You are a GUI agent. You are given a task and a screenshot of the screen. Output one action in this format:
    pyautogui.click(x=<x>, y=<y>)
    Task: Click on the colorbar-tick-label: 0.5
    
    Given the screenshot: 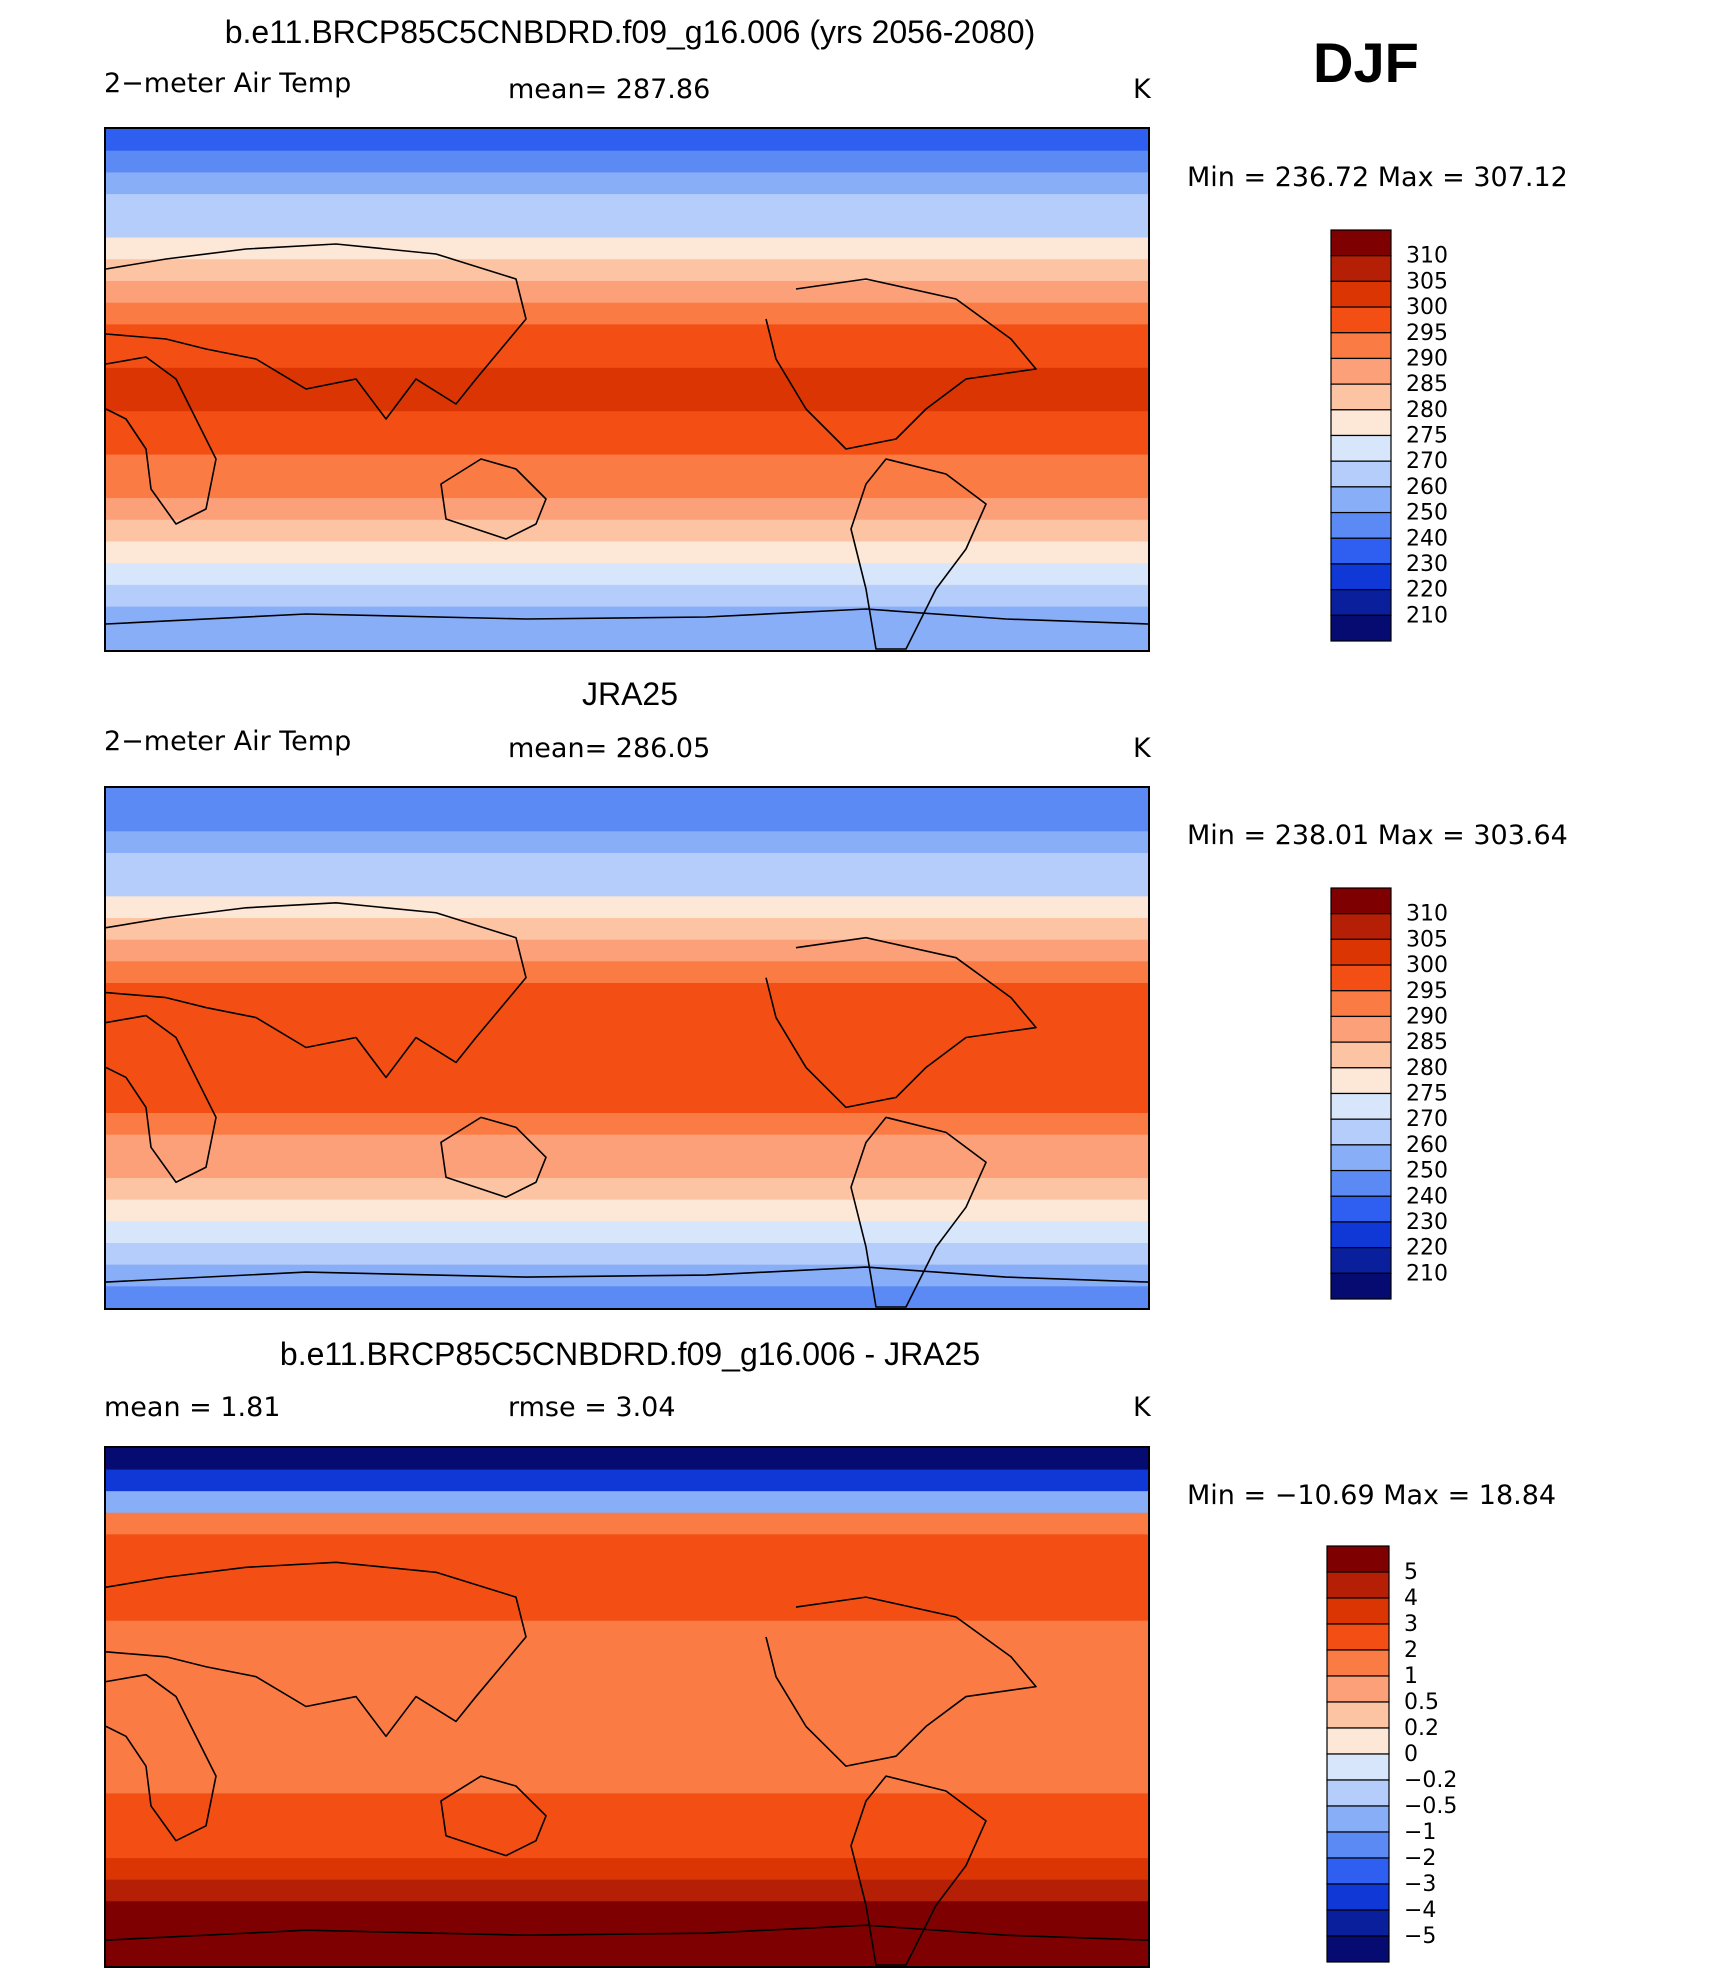 What is the action you would take?
    pyautogui.click(x=1421, y=1702)
    